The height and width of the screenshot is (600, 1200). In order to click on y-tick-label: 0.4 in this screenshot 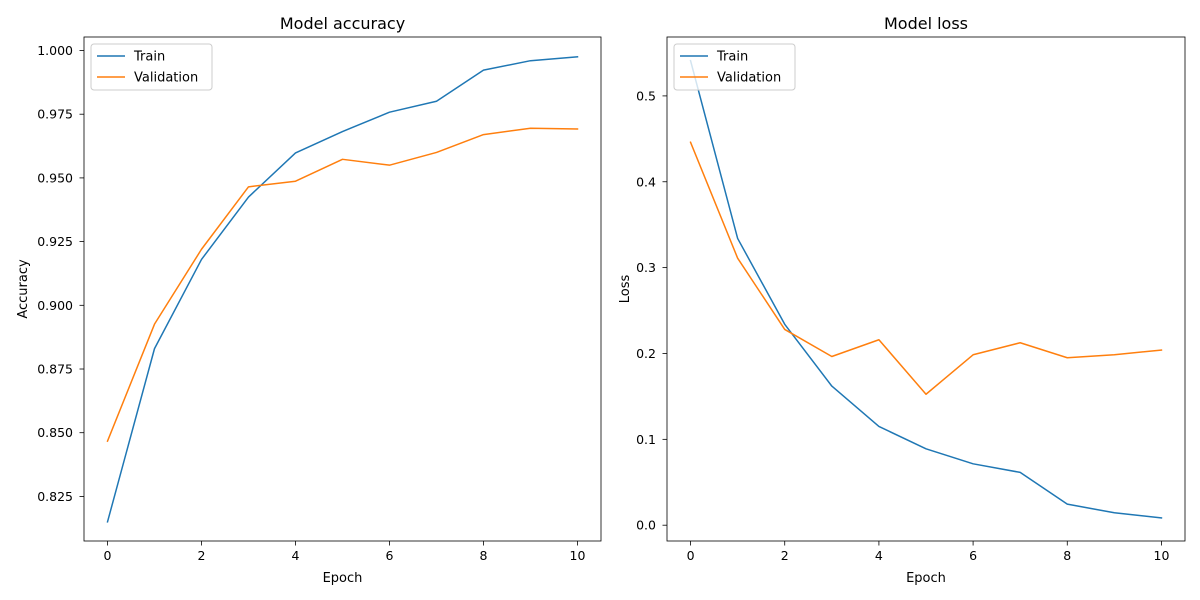, I will do `click(646, 181)`.